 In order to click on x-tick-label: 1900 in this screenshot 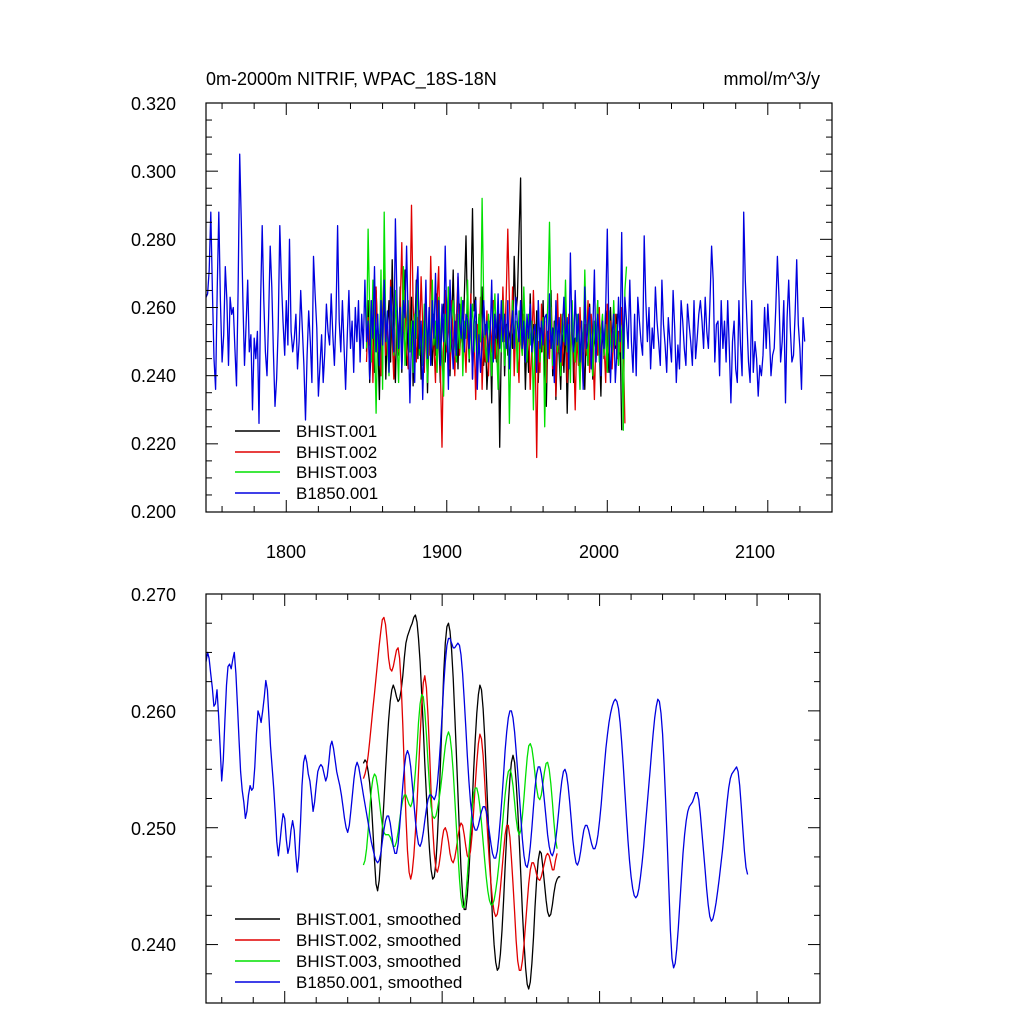, I will do `click(442, 552)`.